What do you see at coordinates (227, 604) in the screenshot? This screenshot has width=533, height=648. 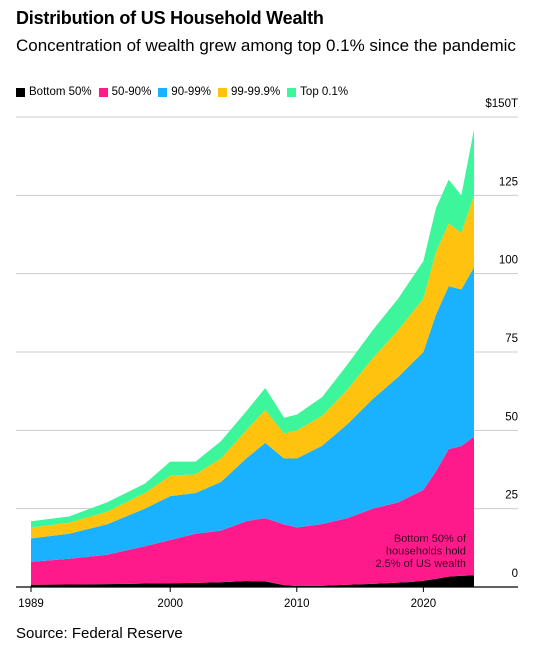 I see `x-axis-labels: 1989 2000 2010 2020` at bounding box center [227, 604].